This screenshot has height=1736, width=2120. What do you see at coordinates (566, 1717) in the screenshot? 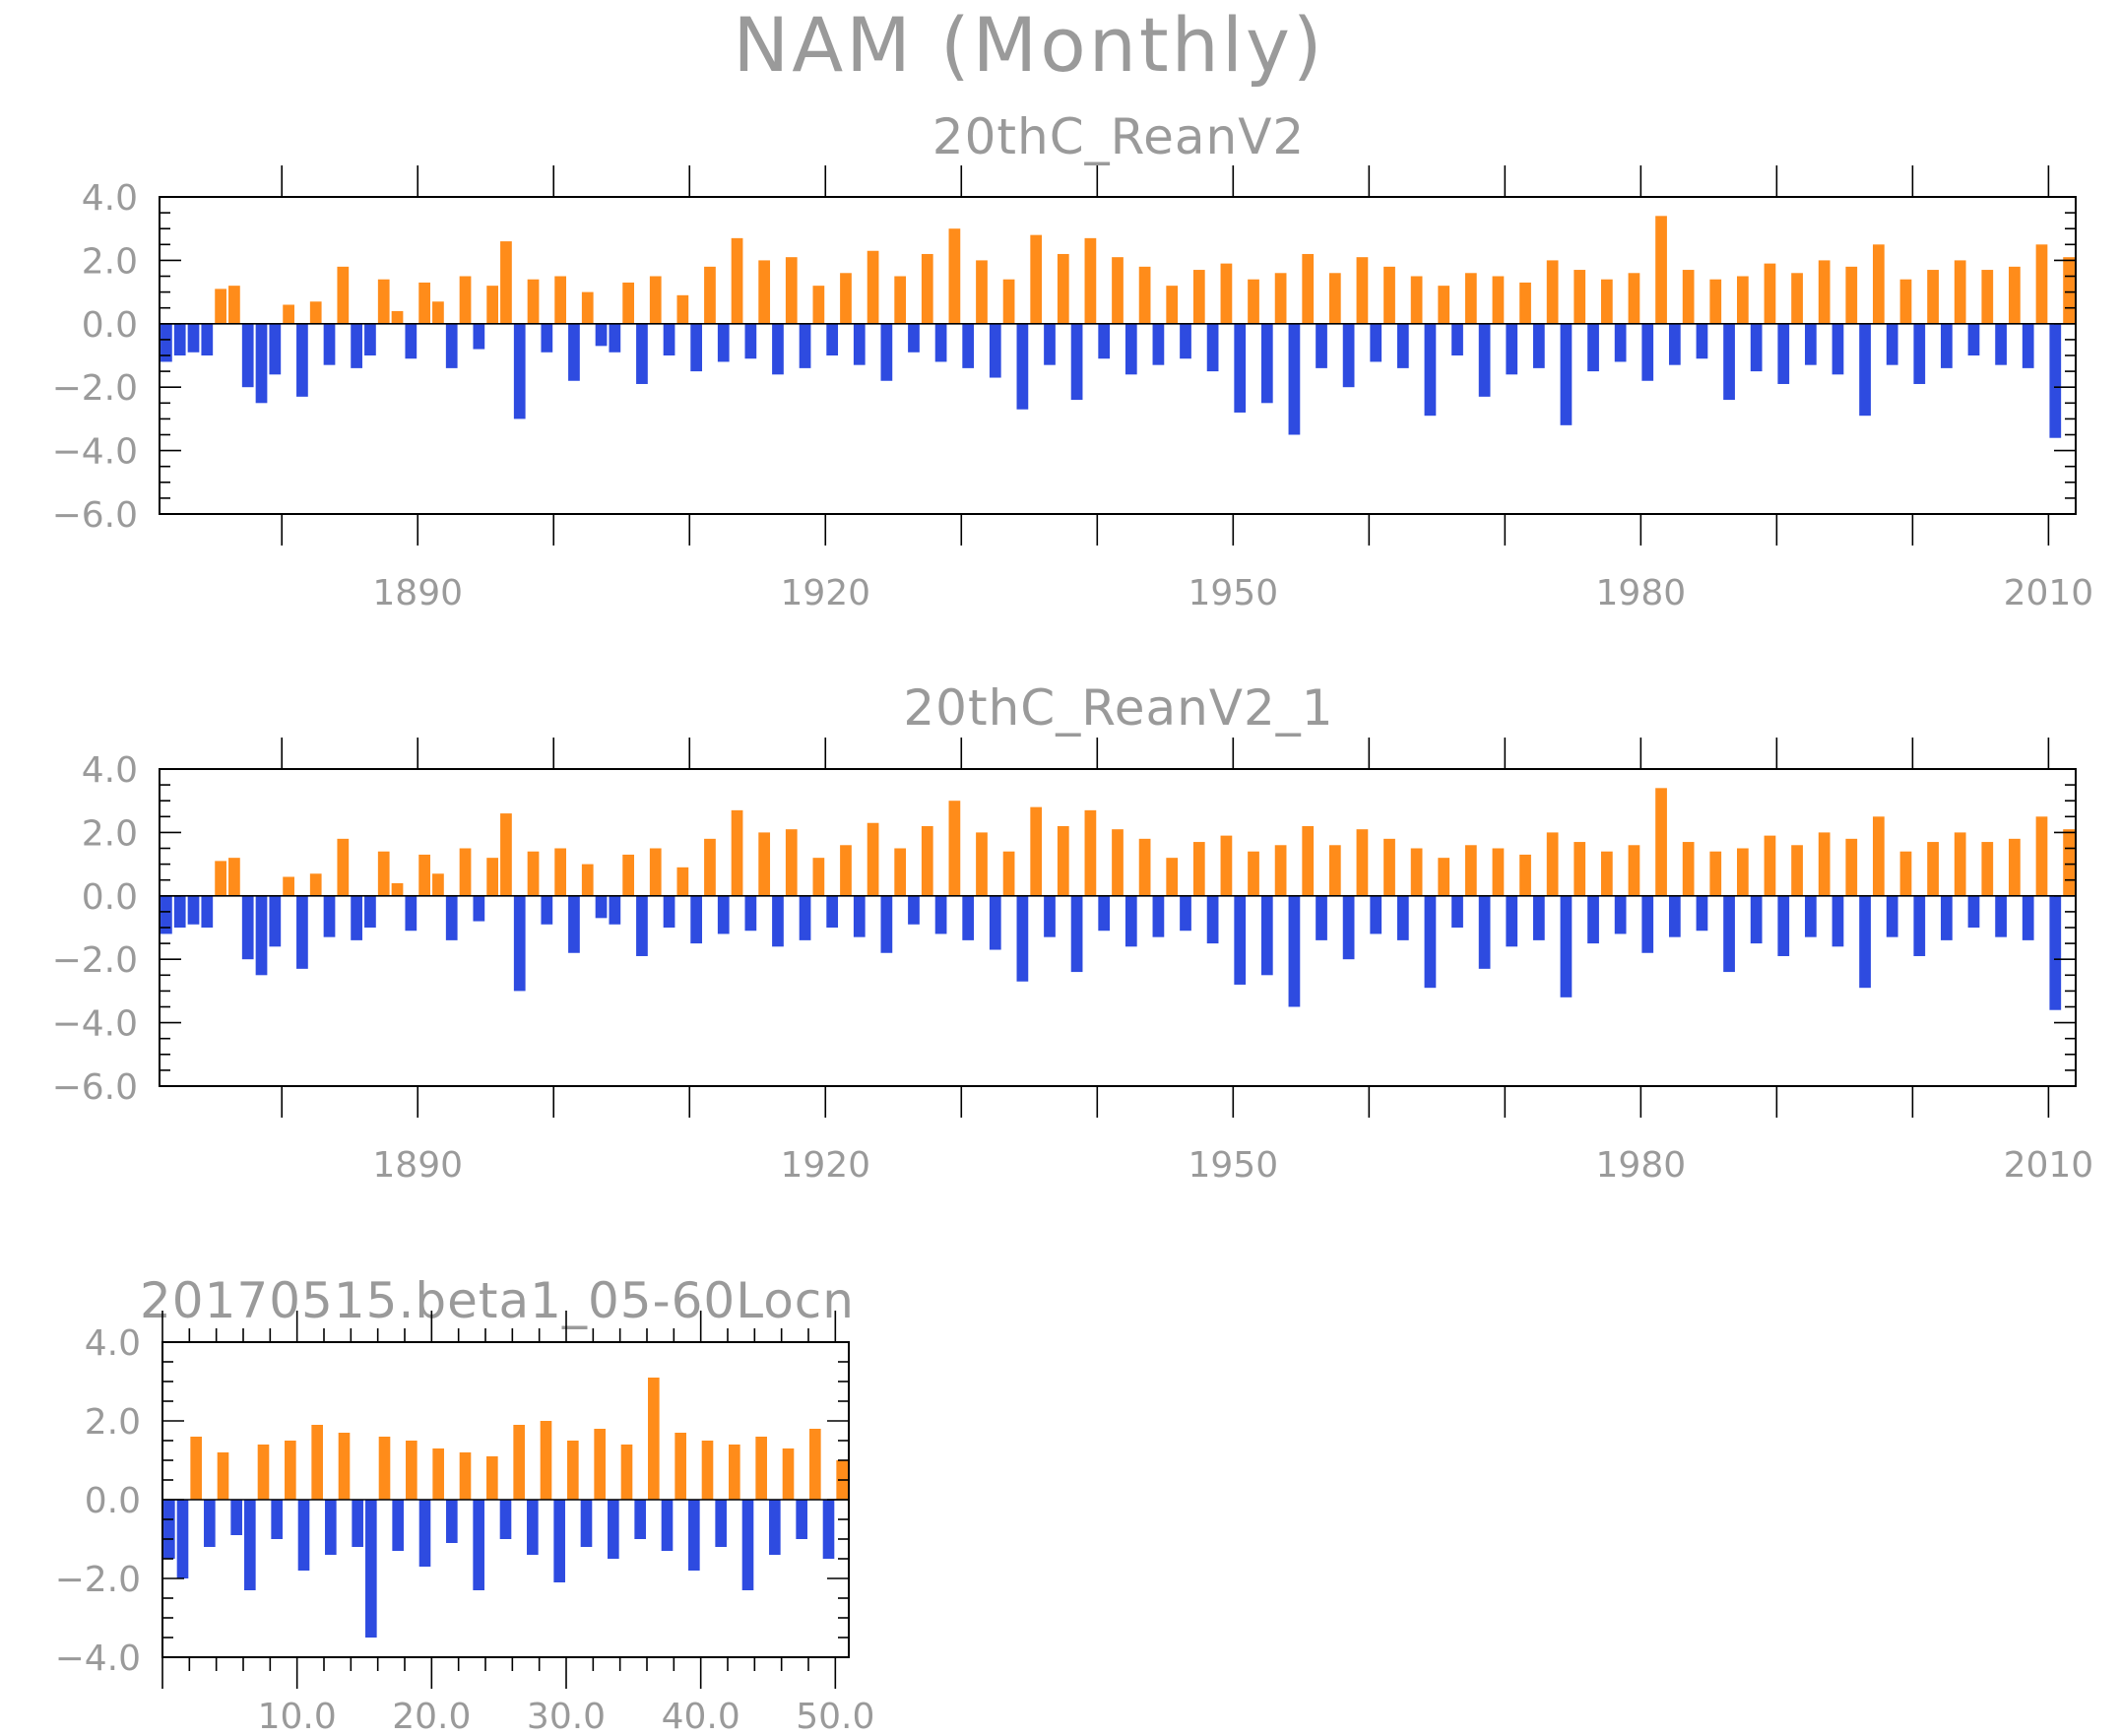
I see `x-tick-label: 30.0` at bounding box center [566, 1717].